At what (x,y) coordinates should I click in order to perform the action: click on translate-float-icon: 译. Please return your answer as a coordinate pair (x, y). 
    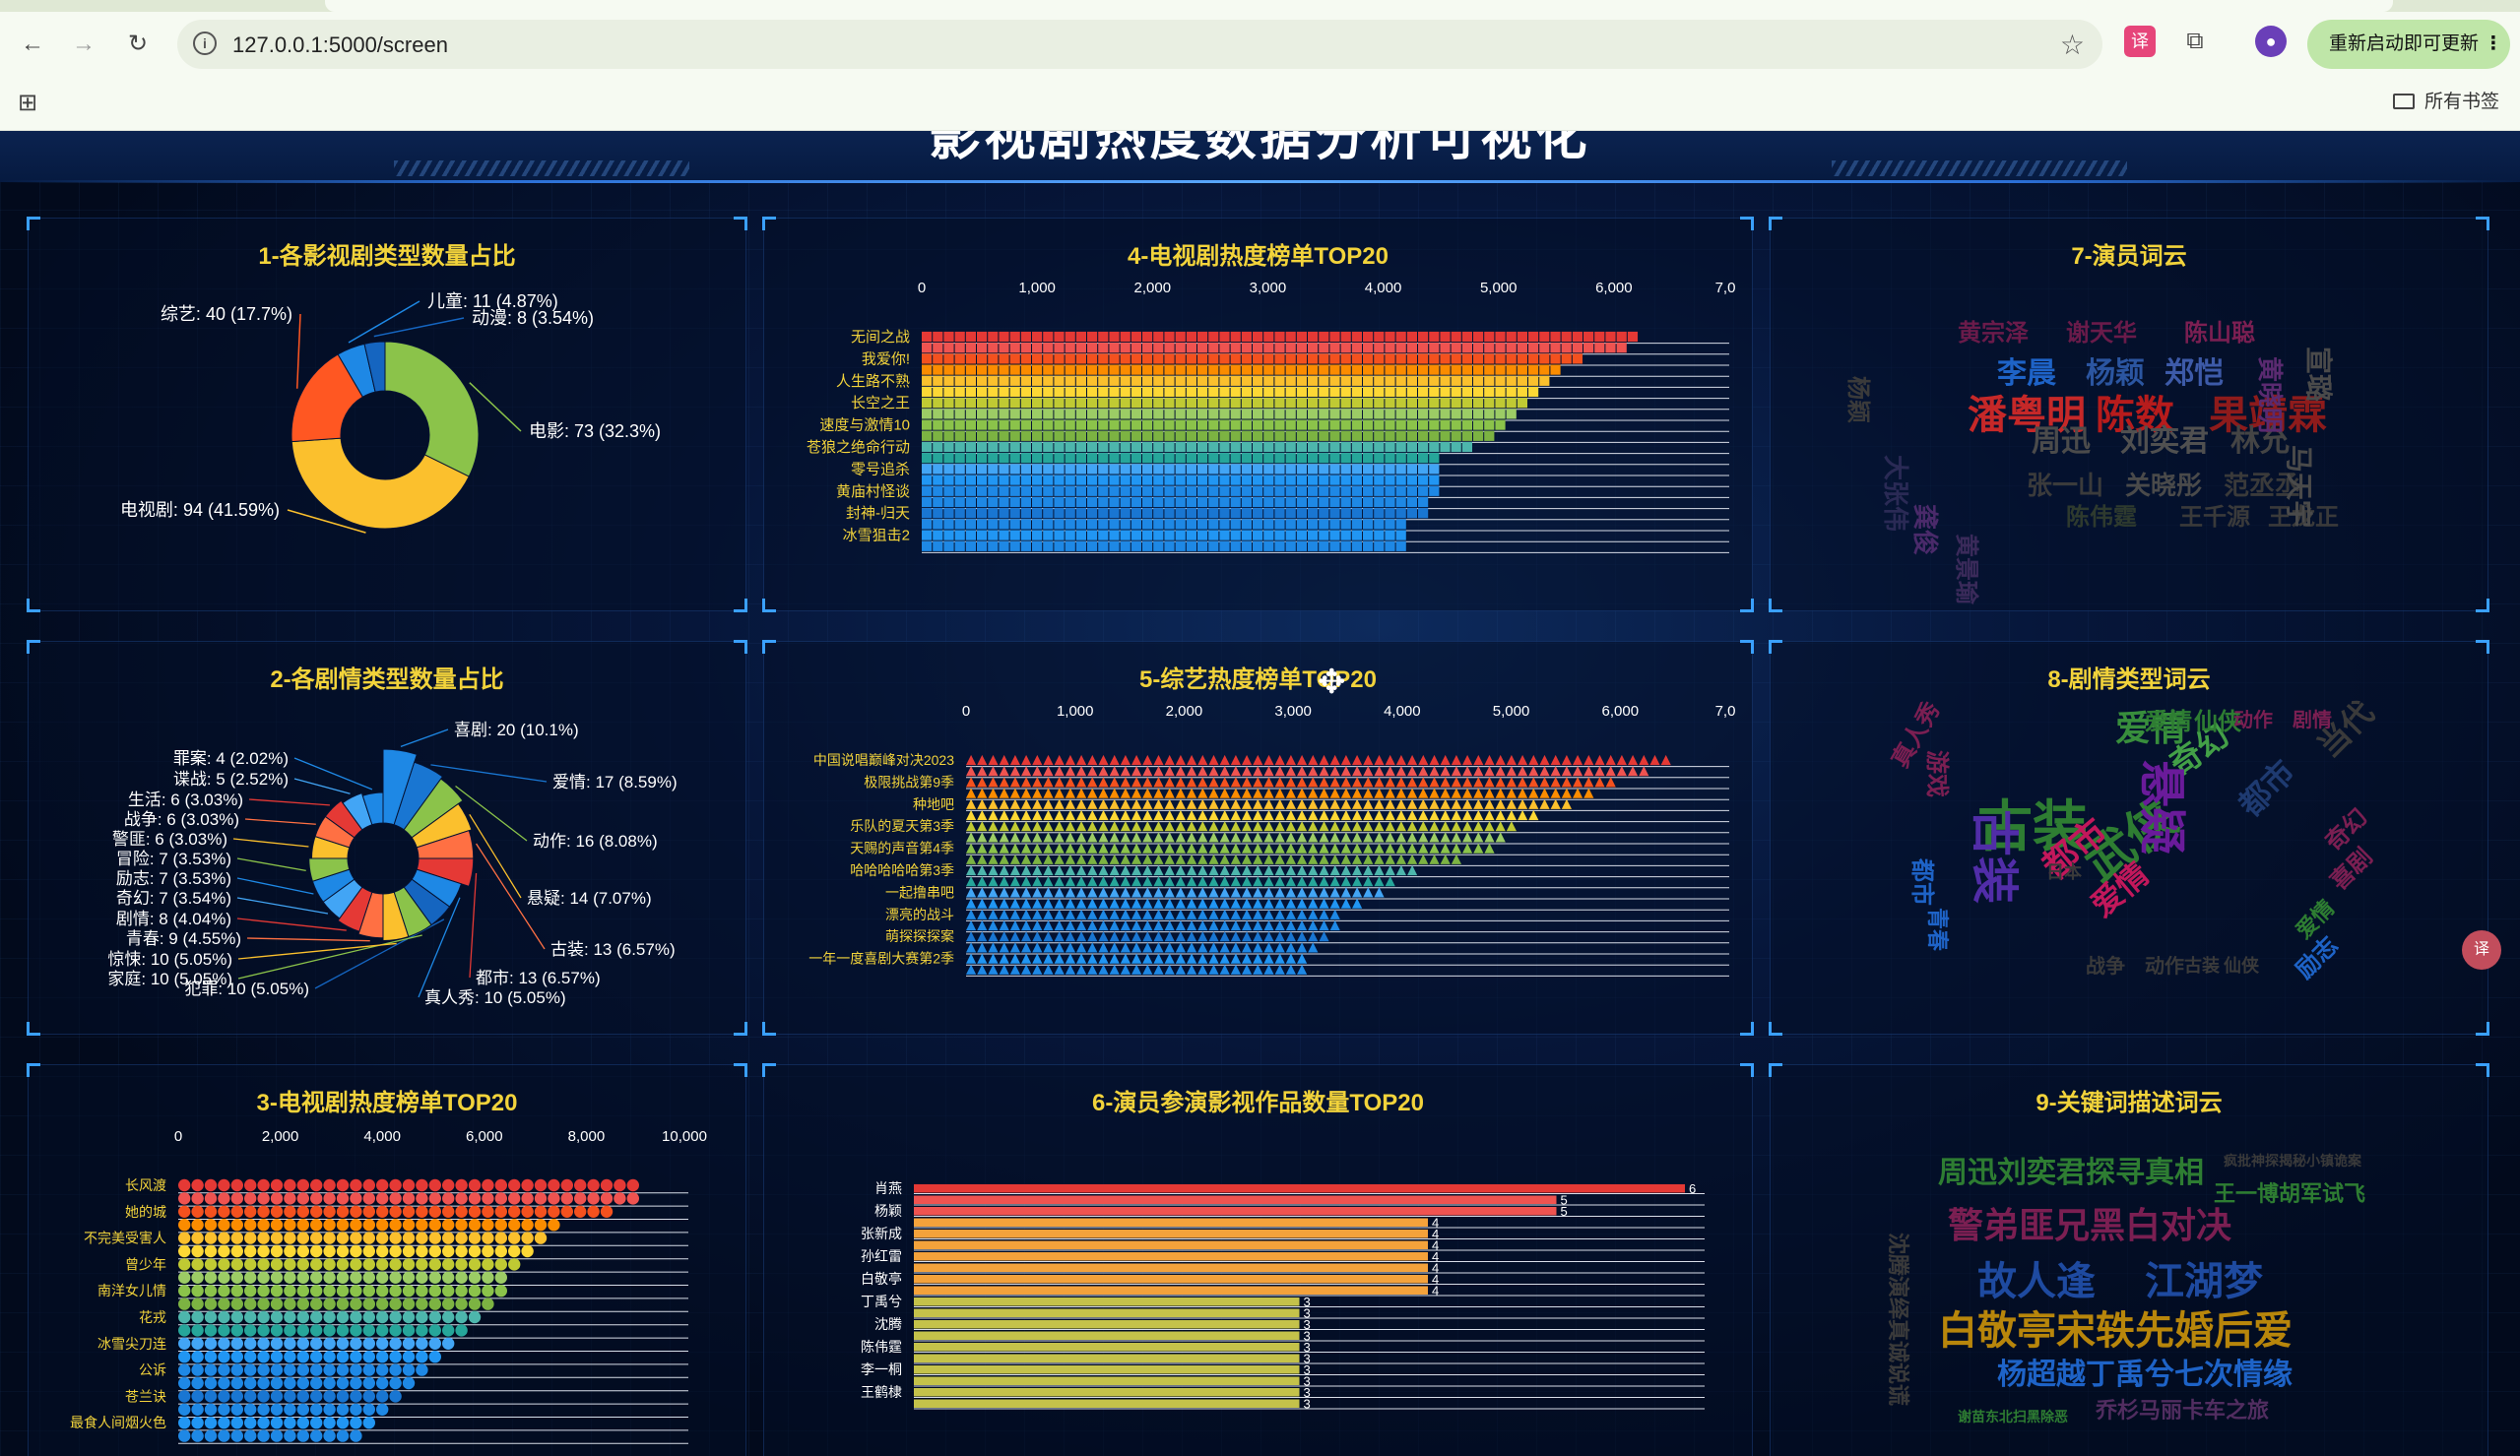
    Looking at the image, I should click on (2481, 950).